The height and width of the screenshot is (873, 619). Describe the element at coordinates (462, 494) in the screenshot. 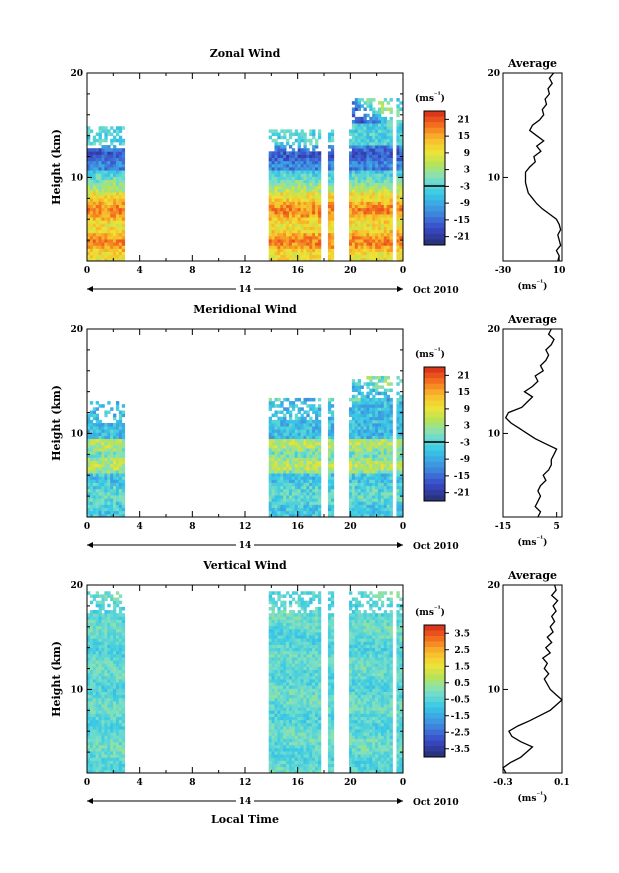

I see `colorbar-tick-label: -21` at that location.